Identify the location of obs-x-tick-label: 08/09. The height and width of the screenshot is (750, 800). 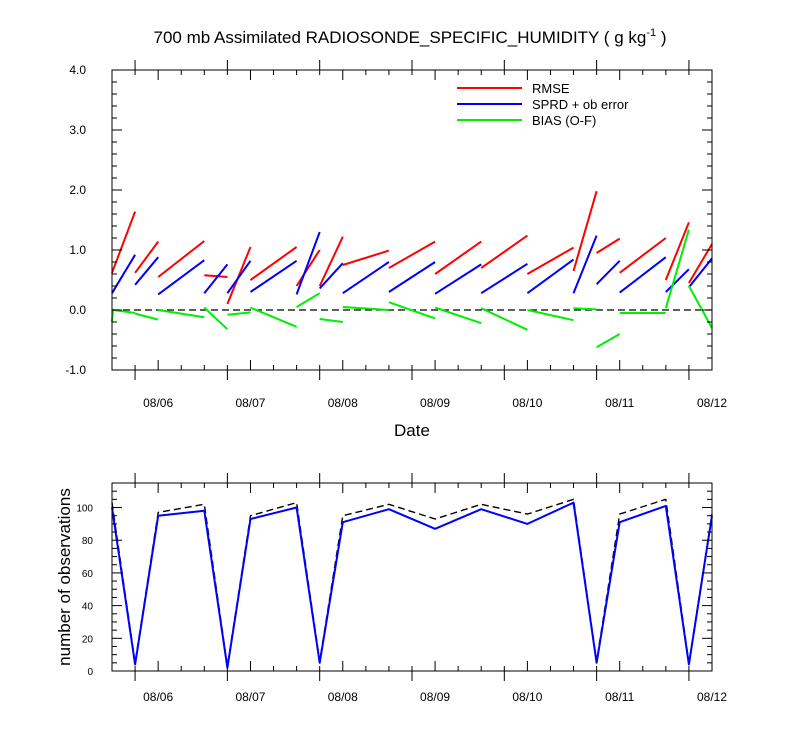
(435, 697).